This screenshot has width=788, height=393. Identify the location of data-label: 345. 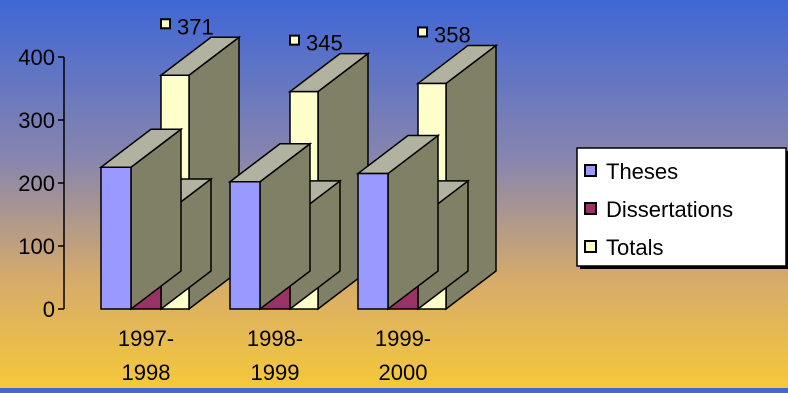
(316, 43).